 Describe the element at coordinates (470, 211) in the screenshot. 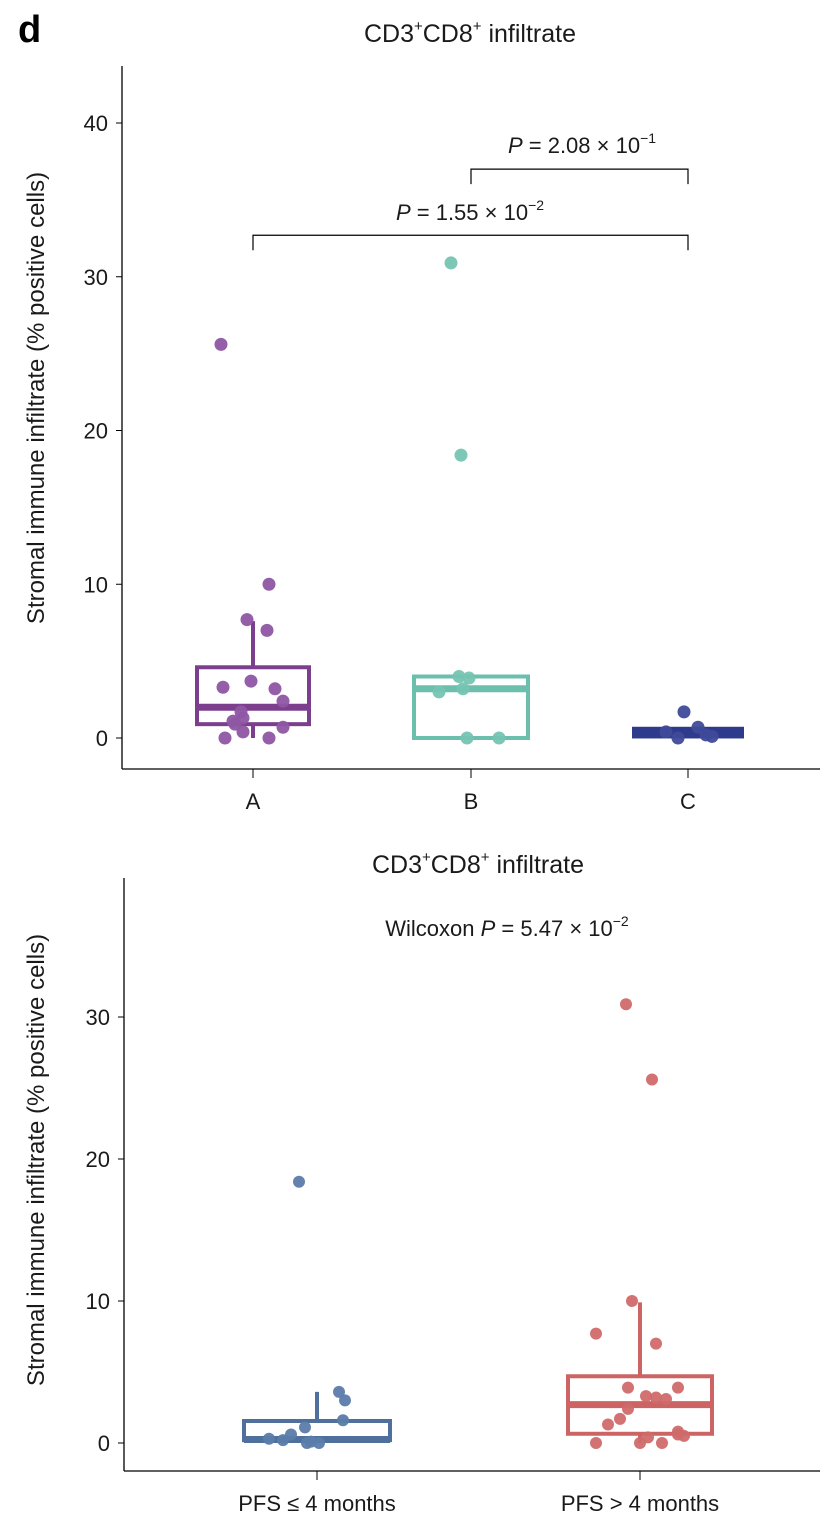

I see `p-value-label-a-c: P = 1.55 × 10−2` at that location.